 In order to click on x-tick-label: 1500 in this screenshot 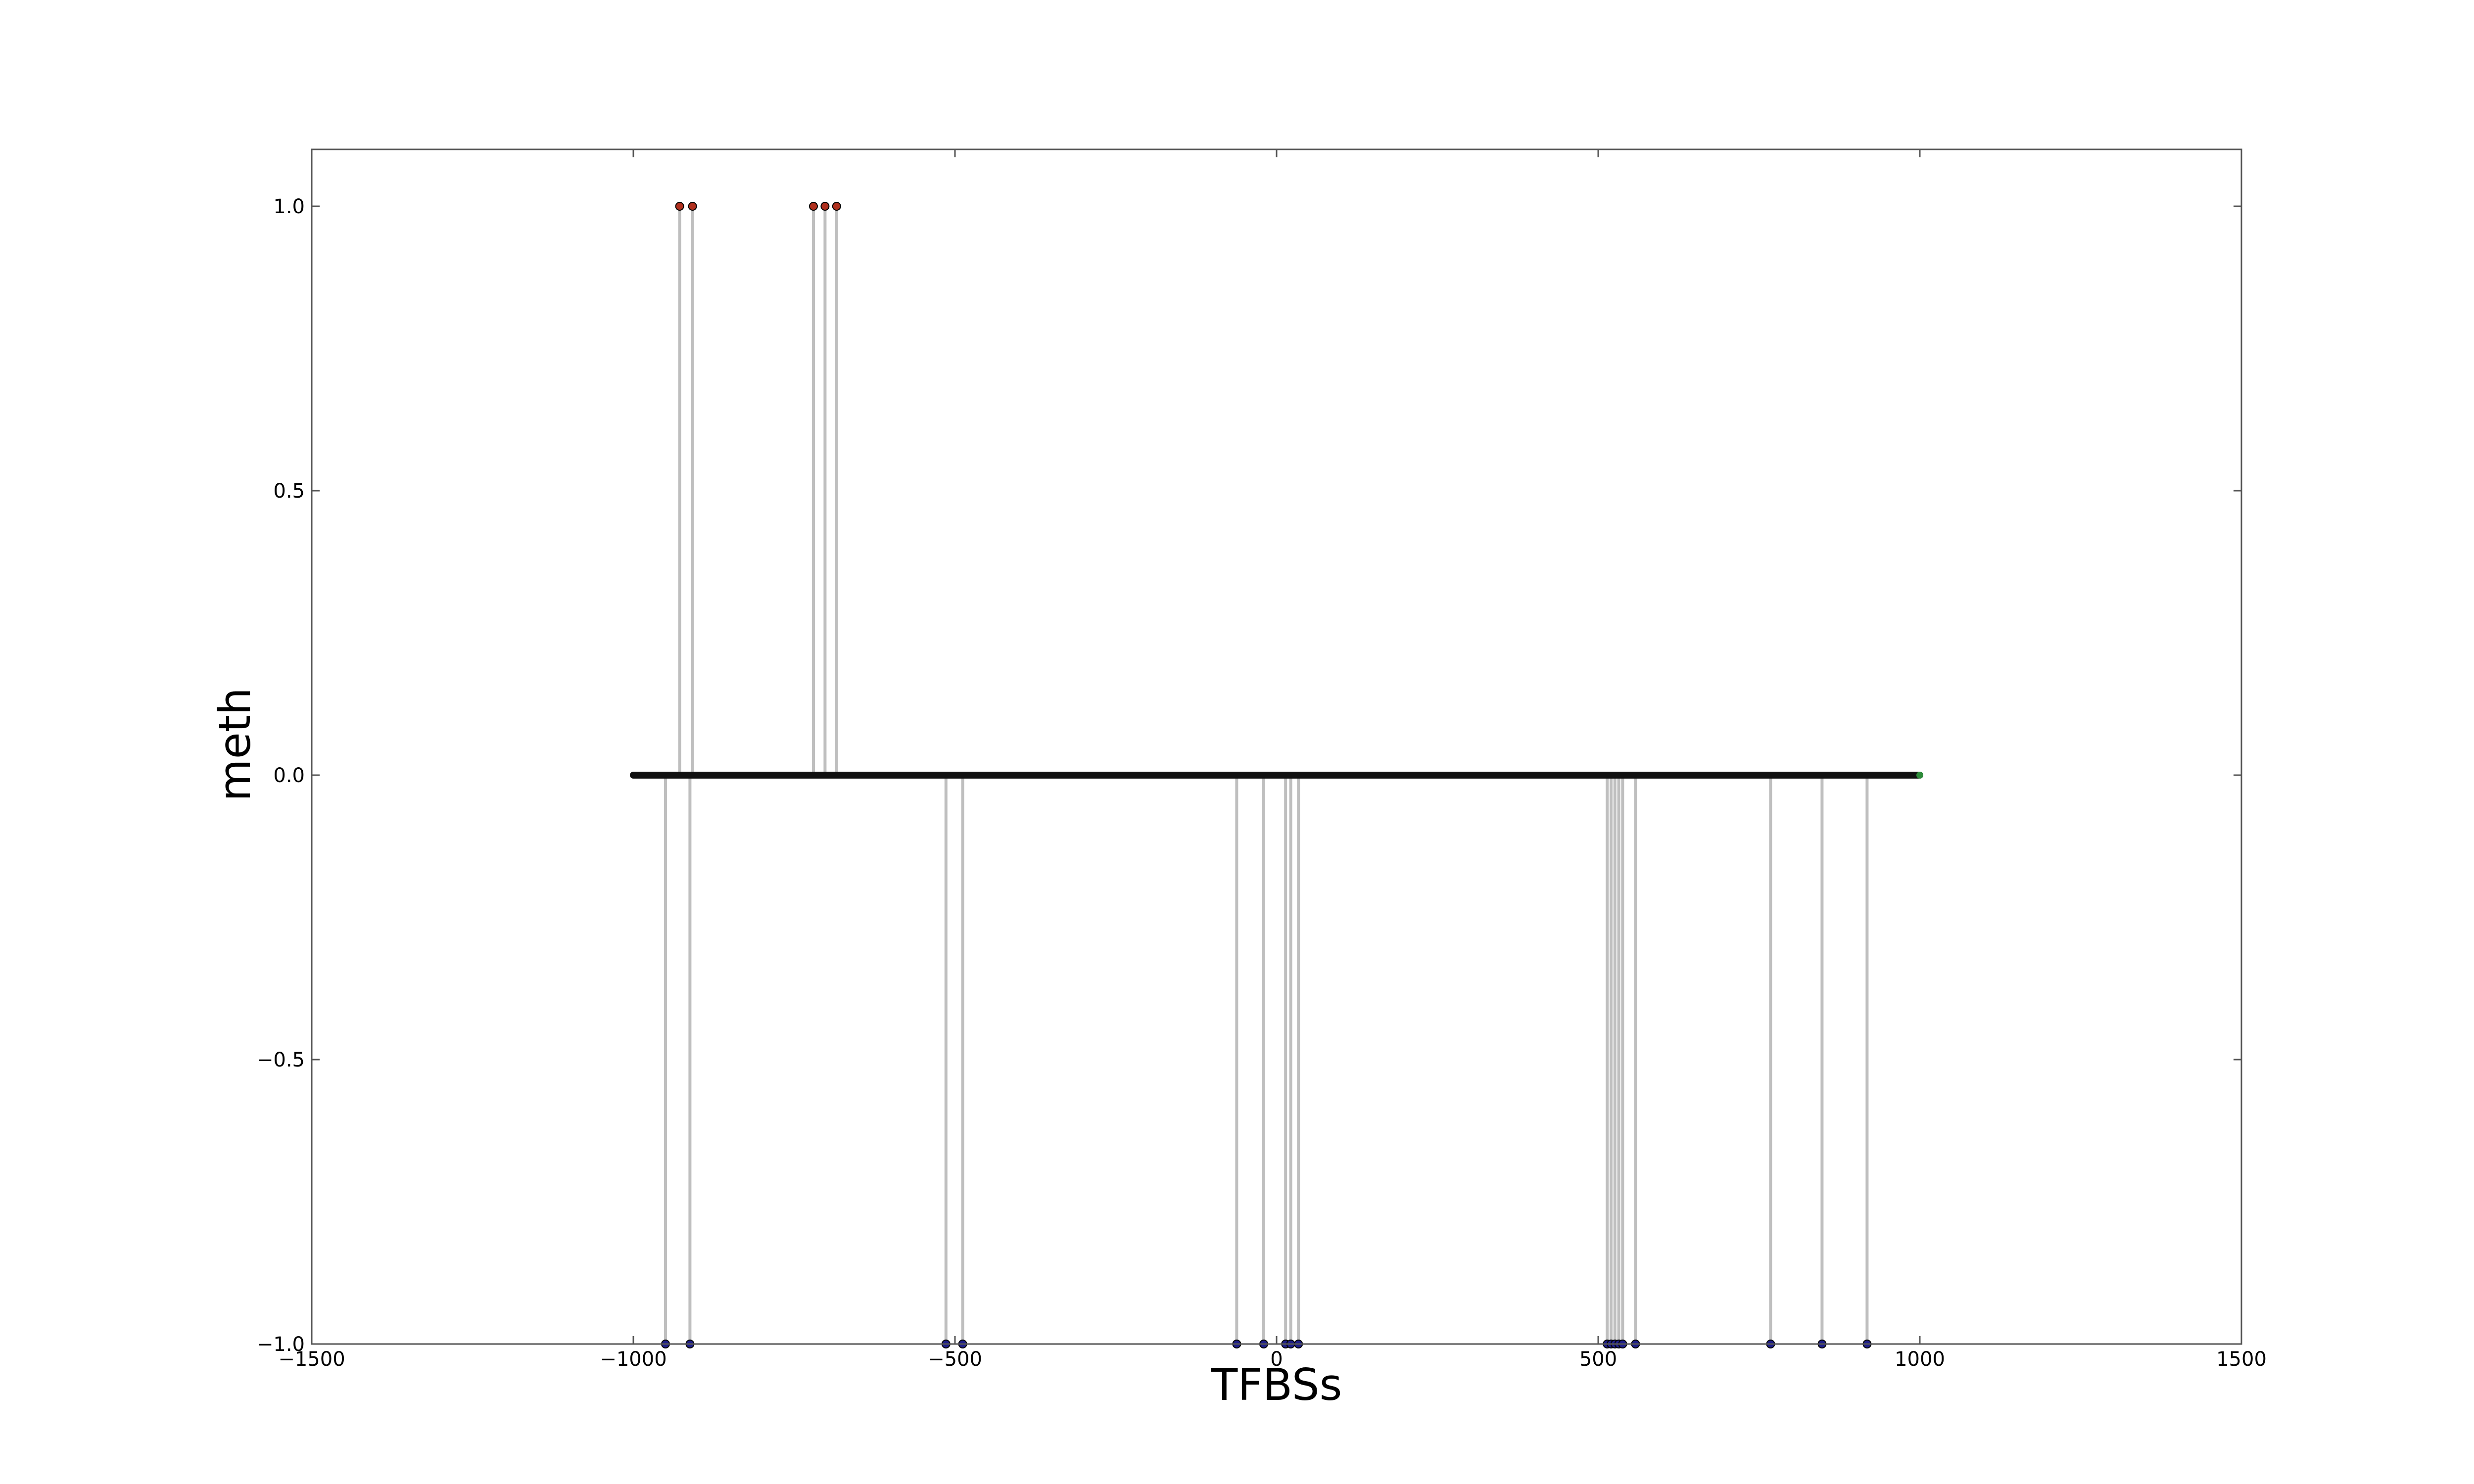, I will do `click(2242, 1359)`.